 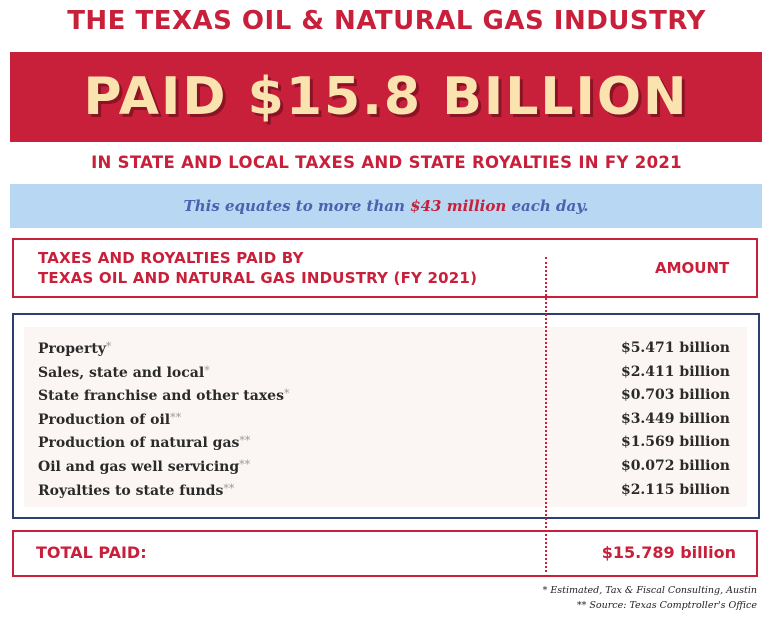 I want to click on row-label: State franchise and other taxes*, so click(x=163, y=395).